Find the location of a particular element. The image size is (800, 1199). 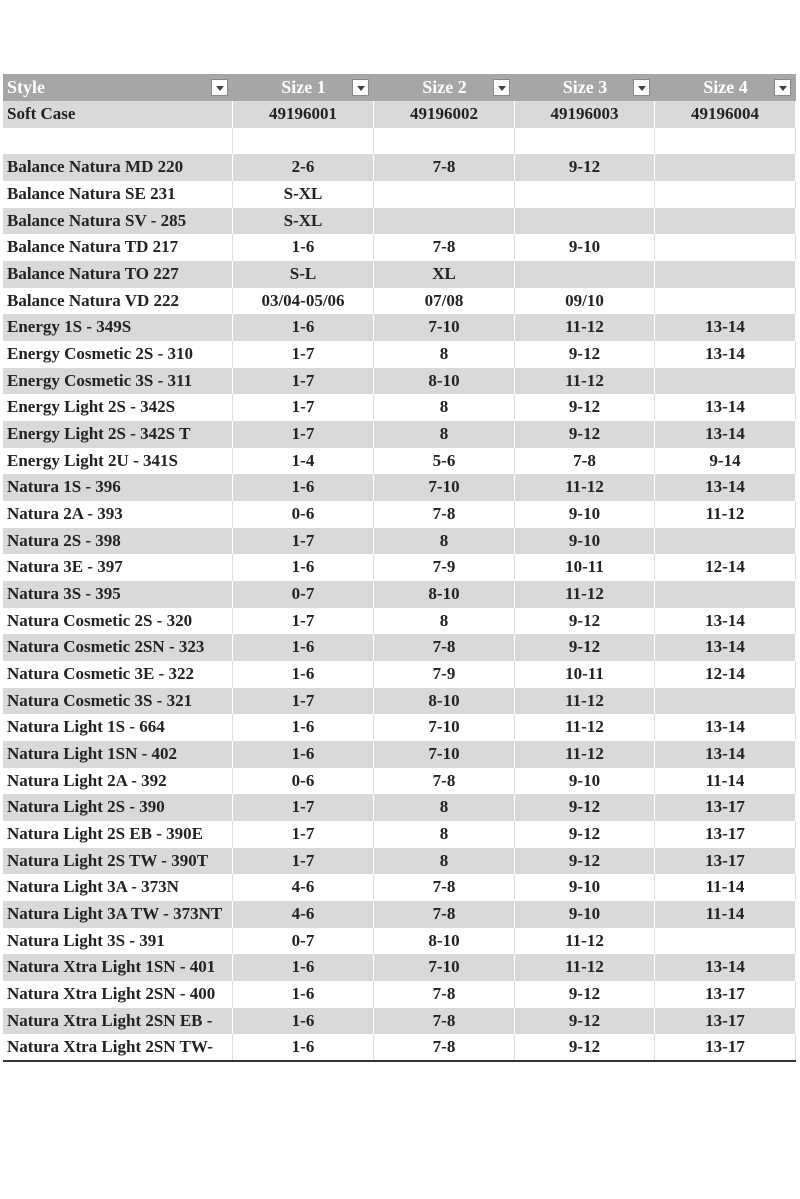

table-cell: Natura 2S - 398 is located at coordinates (118, 541).